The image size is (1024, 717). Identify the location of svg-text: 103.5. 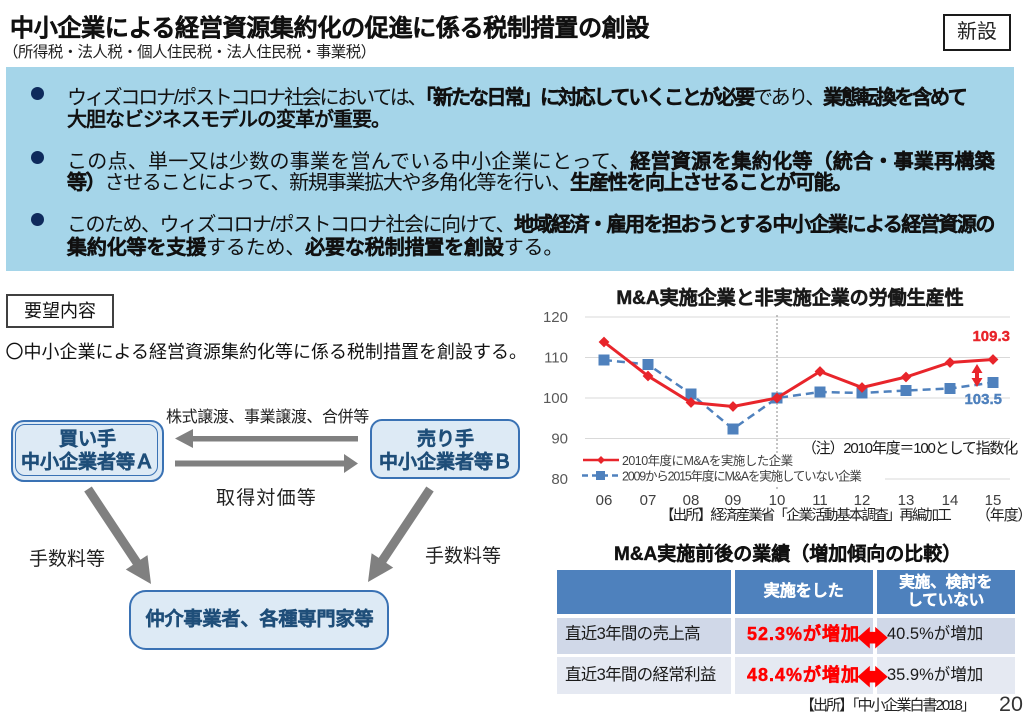
(983, 399).